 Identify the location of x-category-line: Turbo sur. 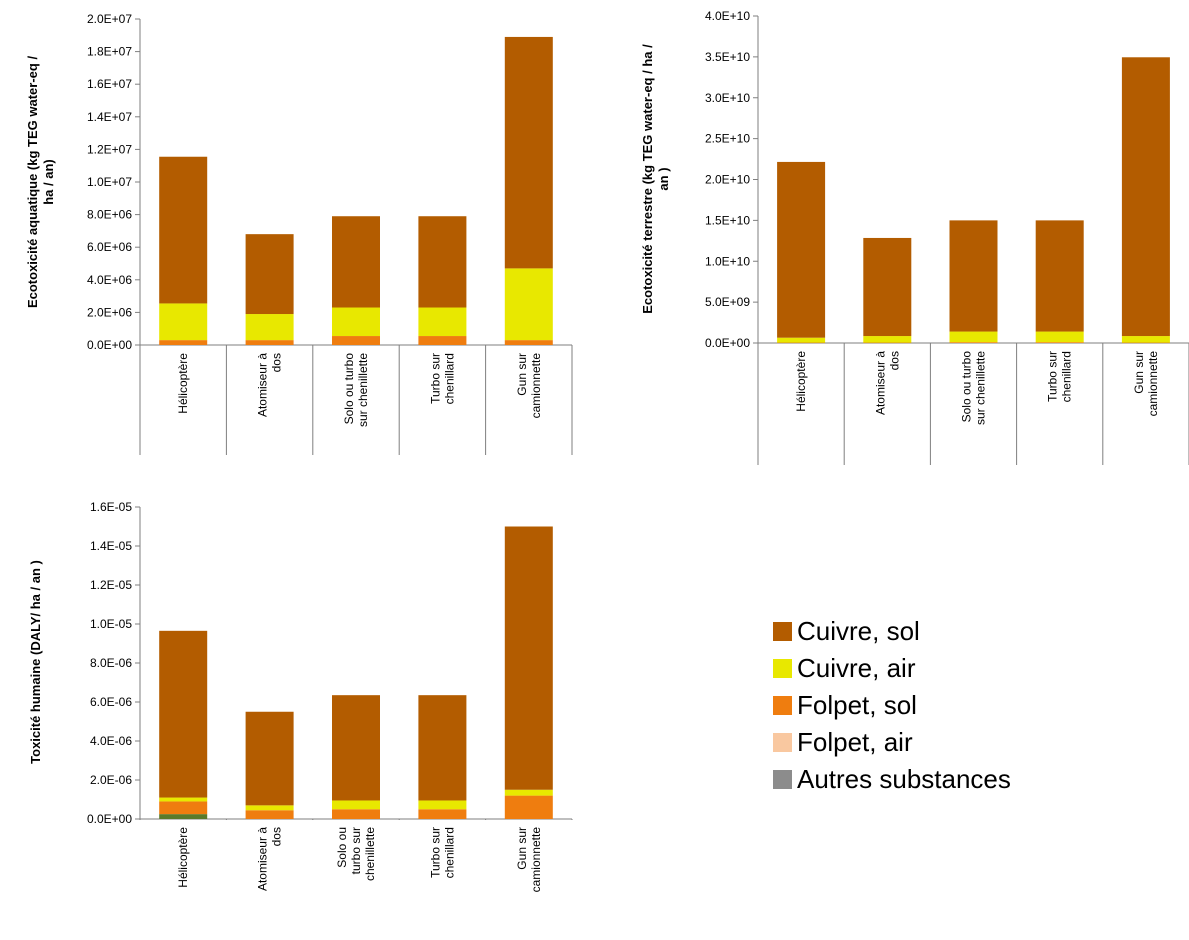
(1053, 376).